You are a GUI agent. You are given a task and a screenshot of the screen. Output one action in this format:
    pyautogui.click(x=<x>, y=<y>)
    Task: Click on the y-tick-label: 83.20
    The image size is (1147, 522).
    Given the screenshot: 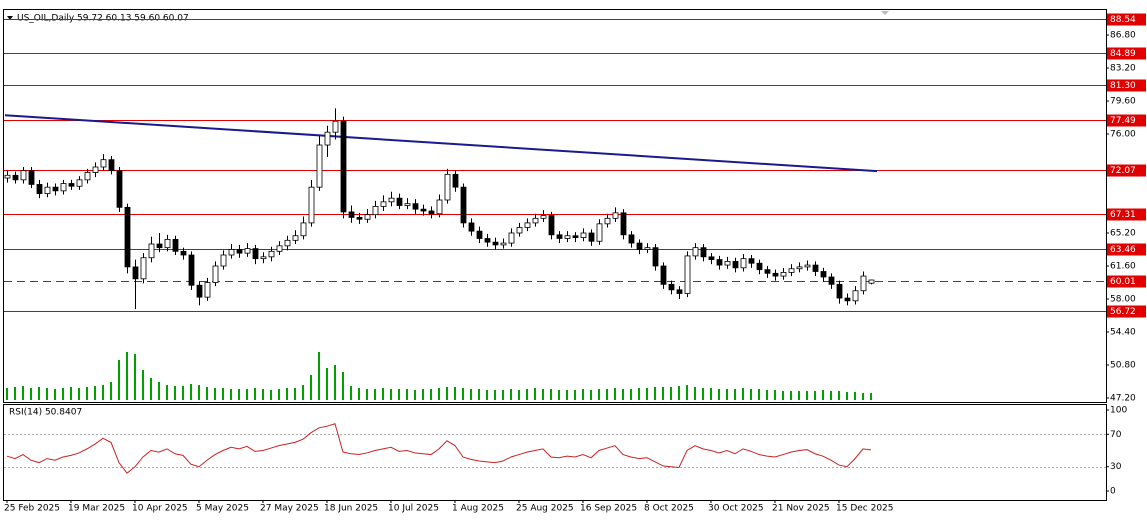 What is the action you would take?
    pyautogui.click(x=1123, y=69)
    